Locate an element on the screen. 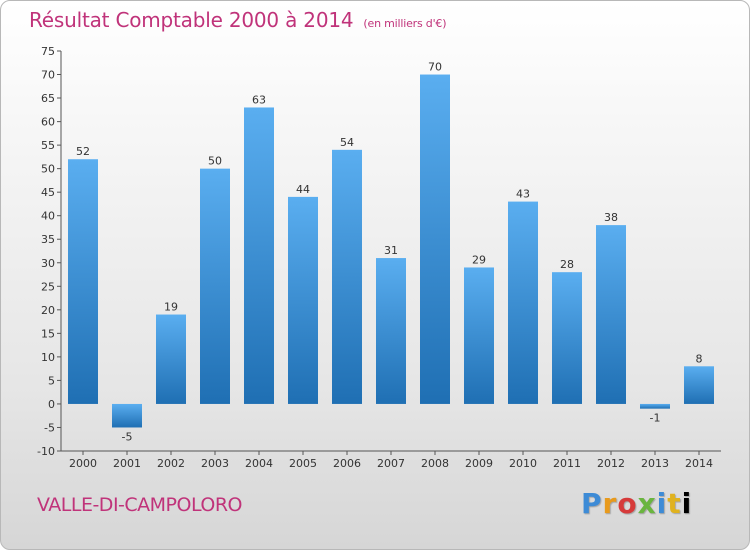  data-label: 70 is located at coordinates (435, 67).